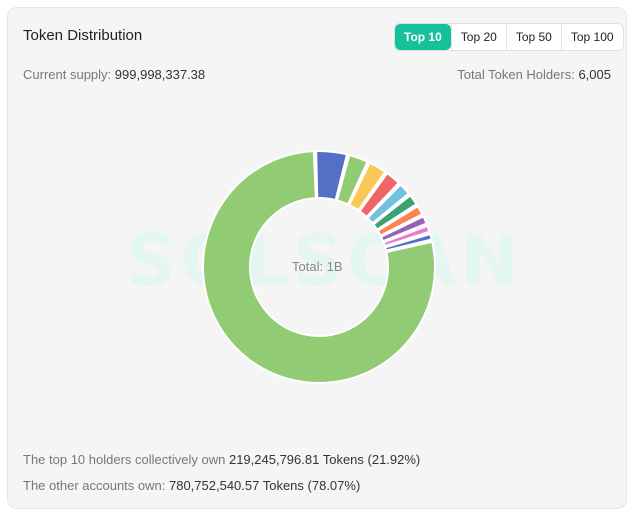 This screenshot has width=639, height=518. I want to click on current-supply-label: Current supply:, so click(67, 74).